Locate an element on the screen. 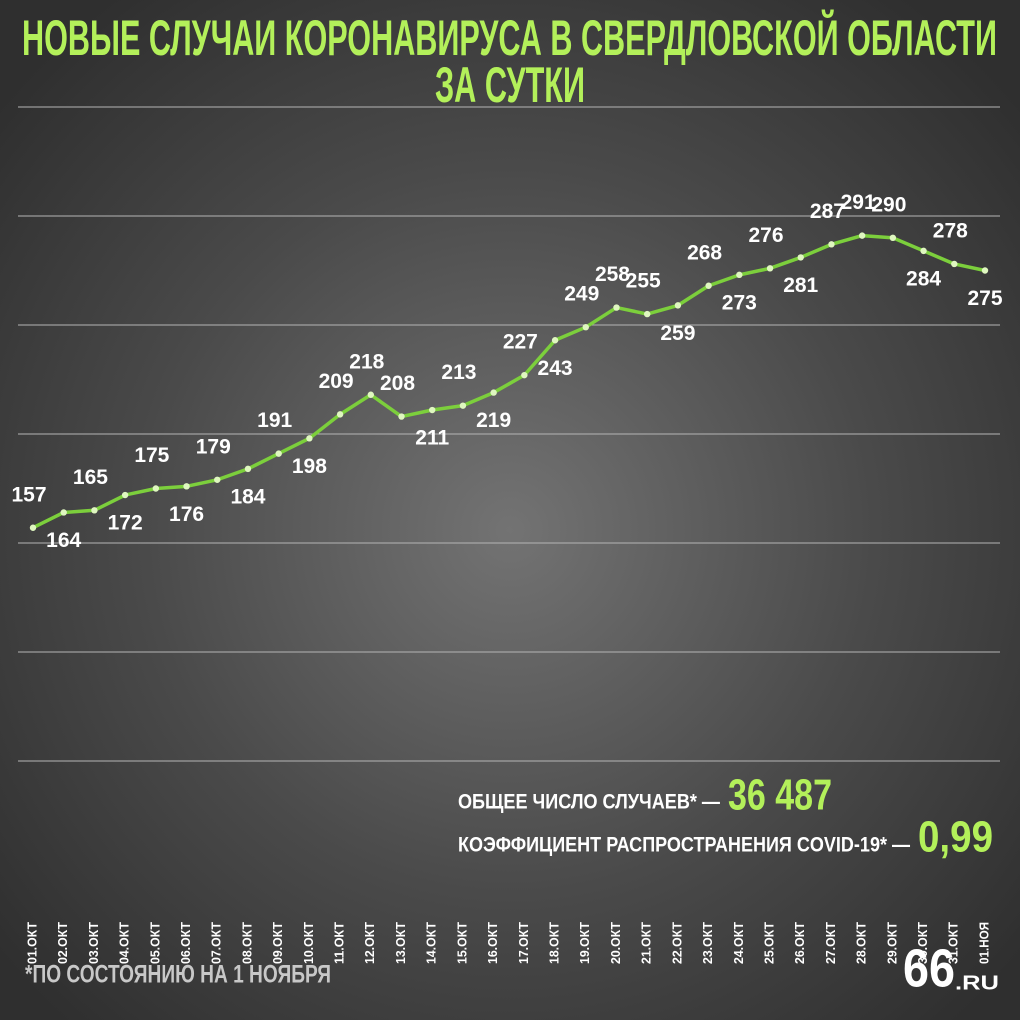 The image size is (1020, 1020). x-tick-label: 14.ОКТ is located at coordinates (431, 943).